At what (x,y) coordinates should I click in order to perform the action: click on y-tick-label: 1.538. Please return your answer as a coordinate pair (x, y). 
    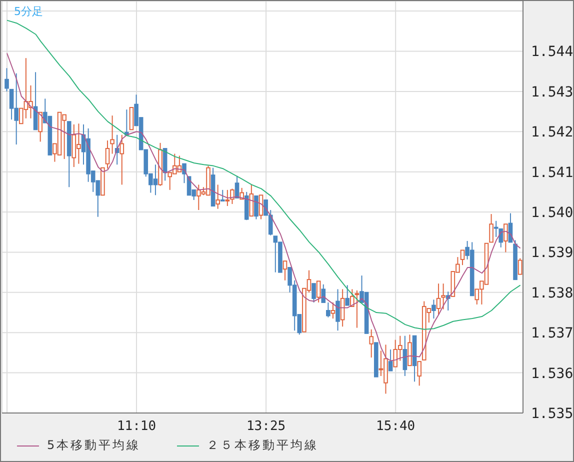
    Looking at the image, I should click on (552, 293).